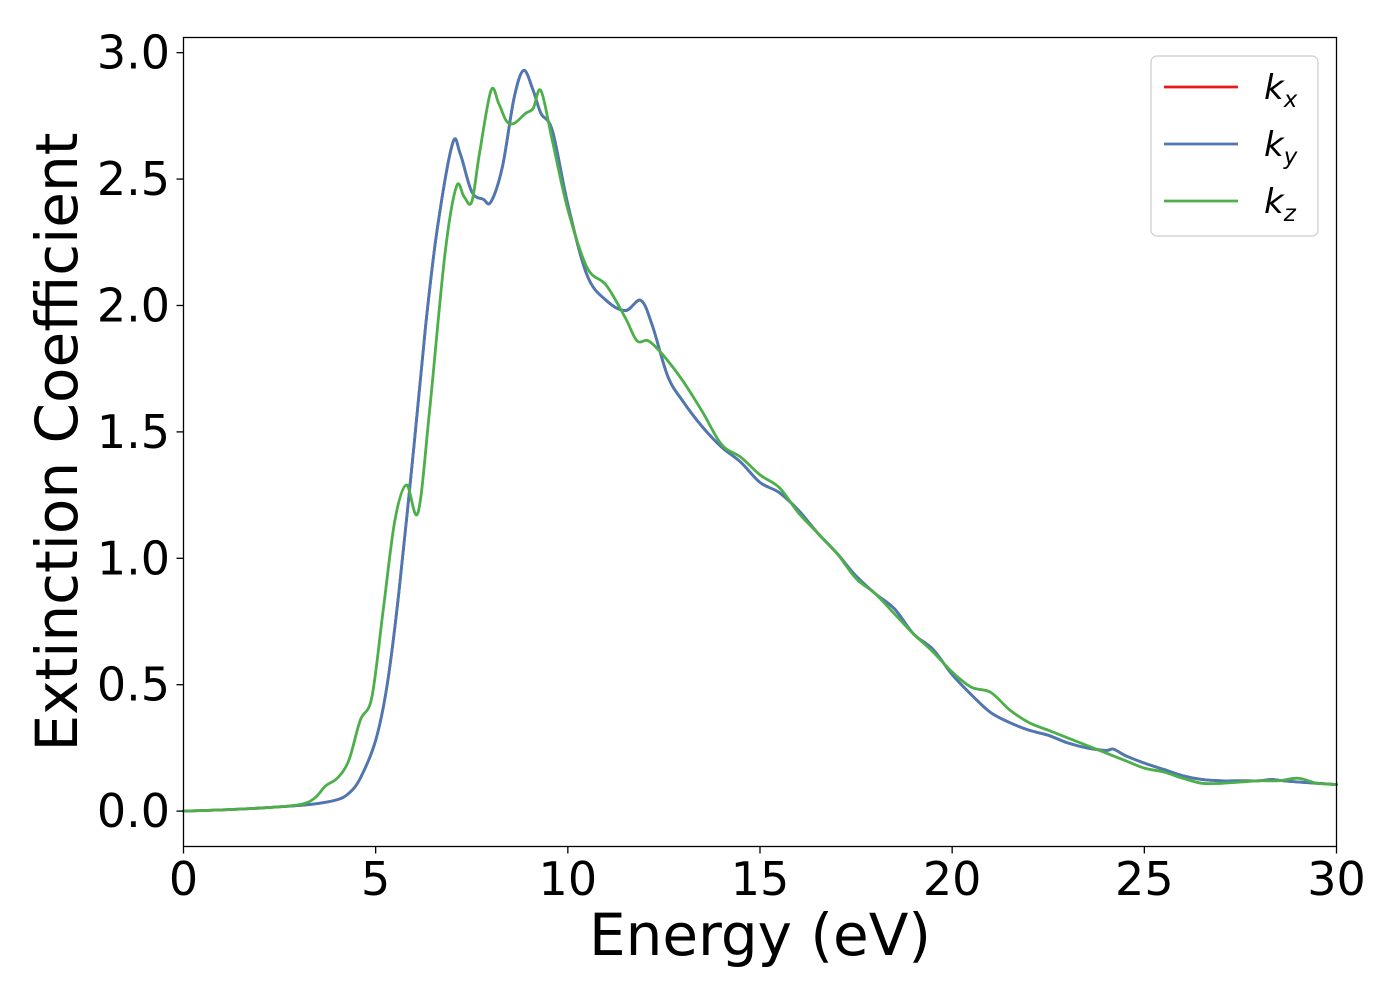  What do you see at coordinates (133, 685) in the screenshot?
I see `y-tick-label: 0.5` at bounding box center [133, 685].